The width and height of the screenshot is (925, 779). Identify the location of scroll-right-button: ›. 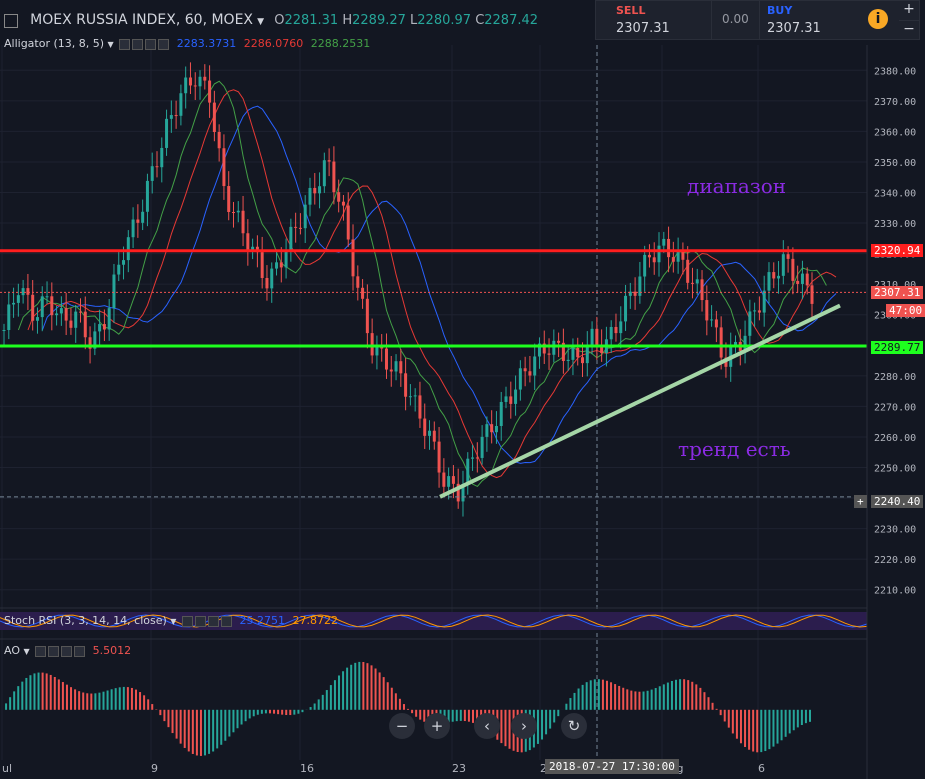
(524, 726).